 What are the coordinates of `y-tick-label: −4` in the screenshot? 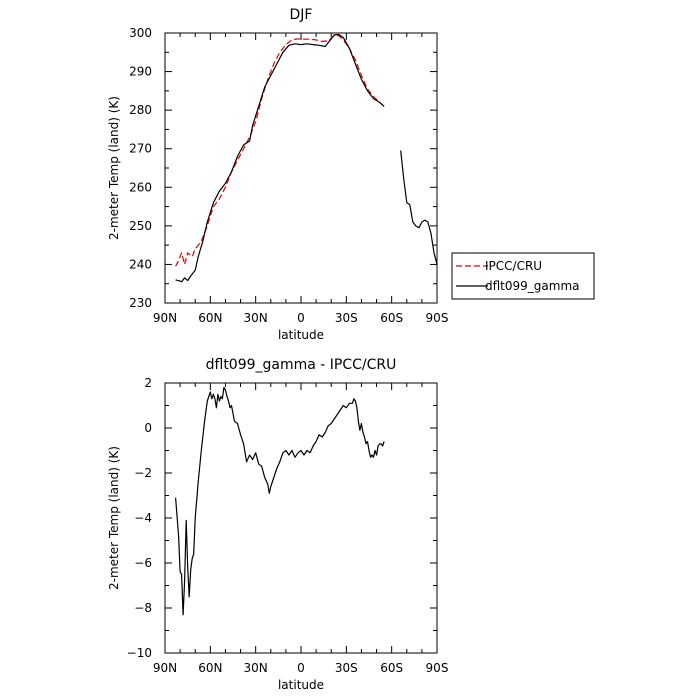 It's located at (143, 518).